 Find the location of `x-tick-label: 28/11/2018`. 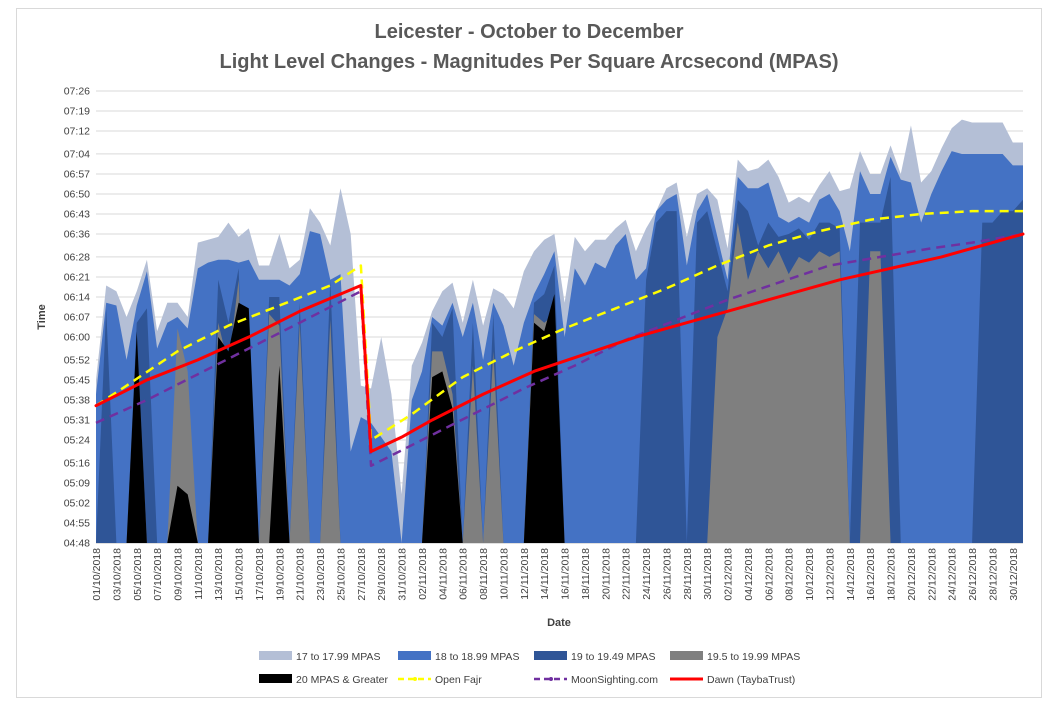

x-tick-label: 28/11/2018 is located at coordinates (688, 574).